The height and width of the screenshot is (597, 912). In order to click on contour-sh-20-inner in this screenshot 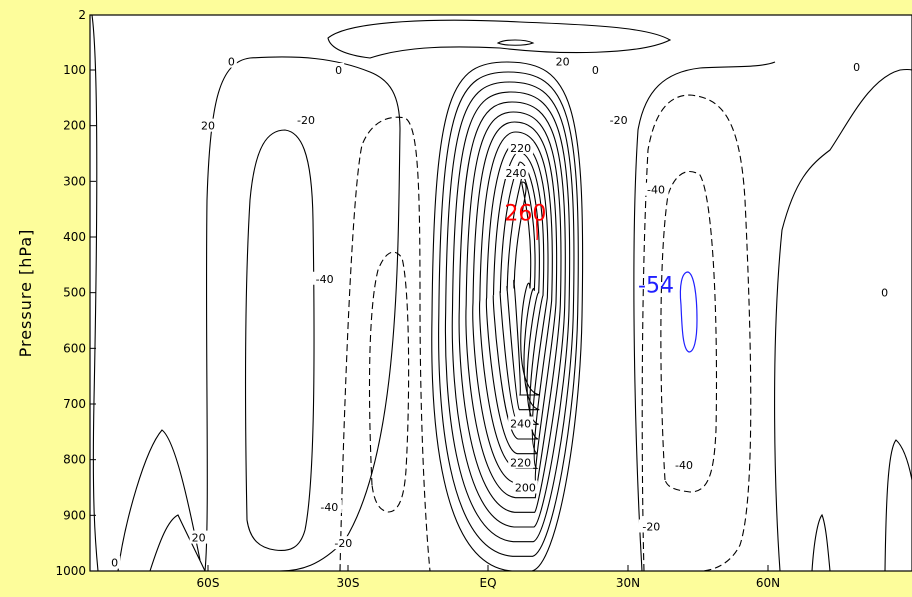, I will do `click(279, 340)`.